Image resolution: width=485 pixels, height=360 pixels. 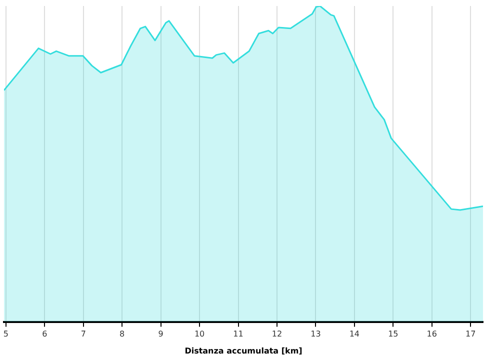 What do you see at coordinates (122, 334) in the screenshot?
I see `x-tick-label: 8` at bounding box center [122, 334].